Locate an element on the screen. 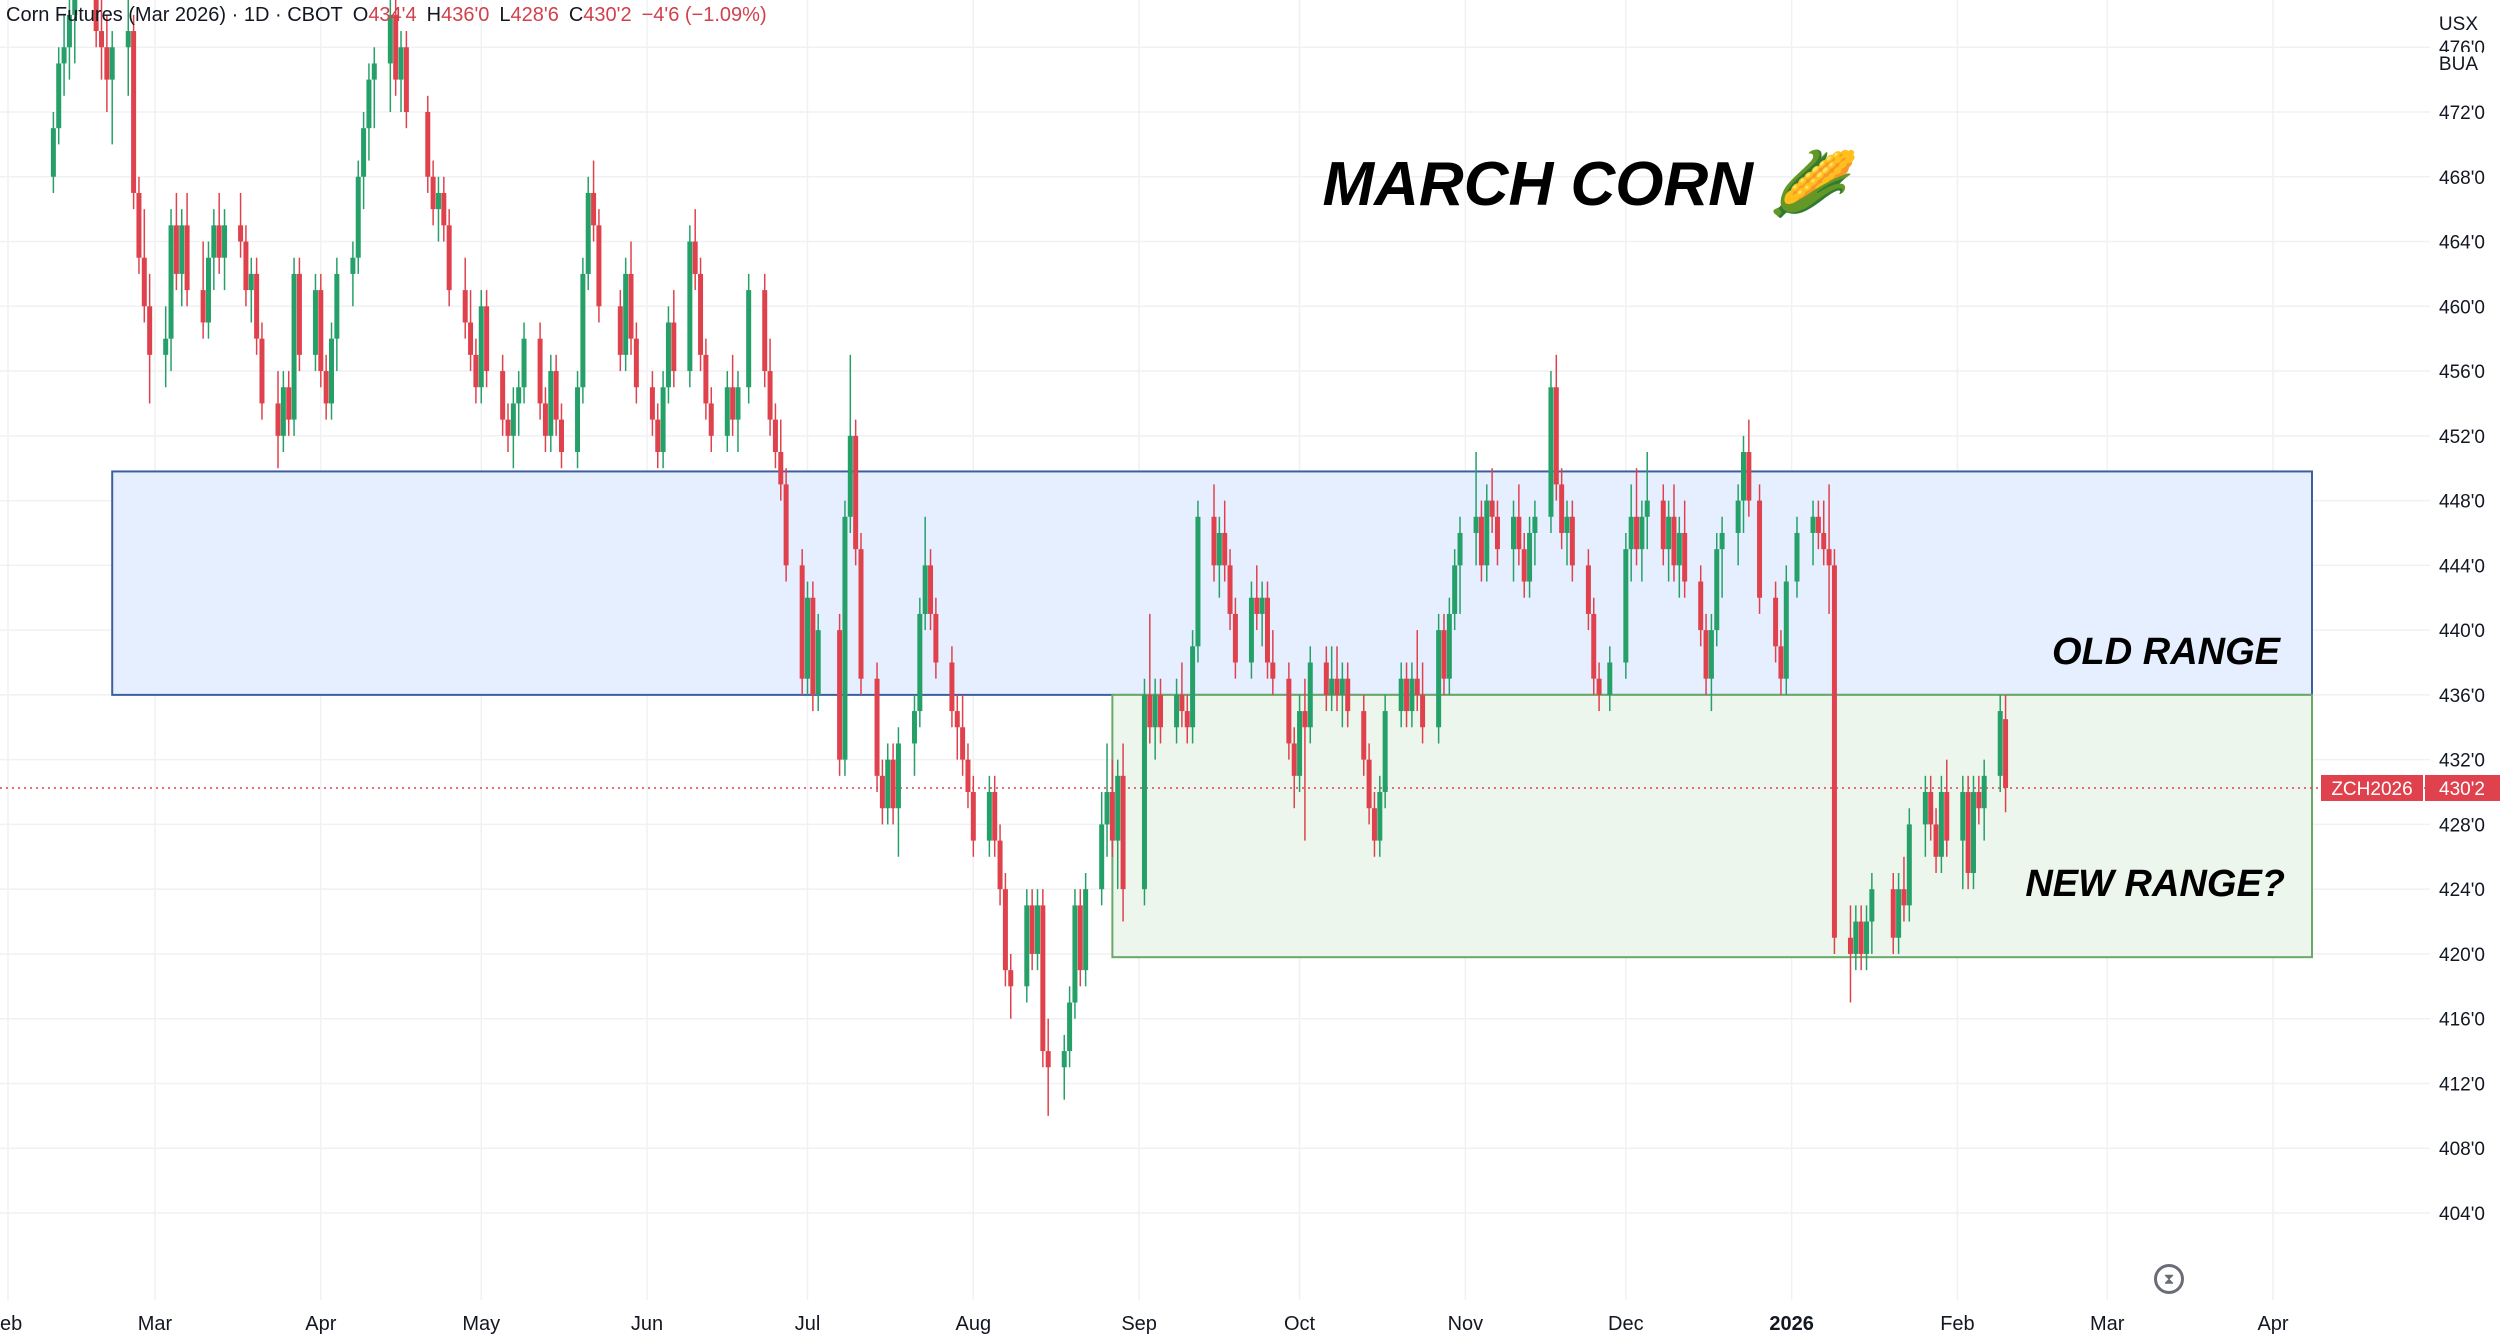  y-tick-label: 472'0 is located at coordinates (2462, 113).